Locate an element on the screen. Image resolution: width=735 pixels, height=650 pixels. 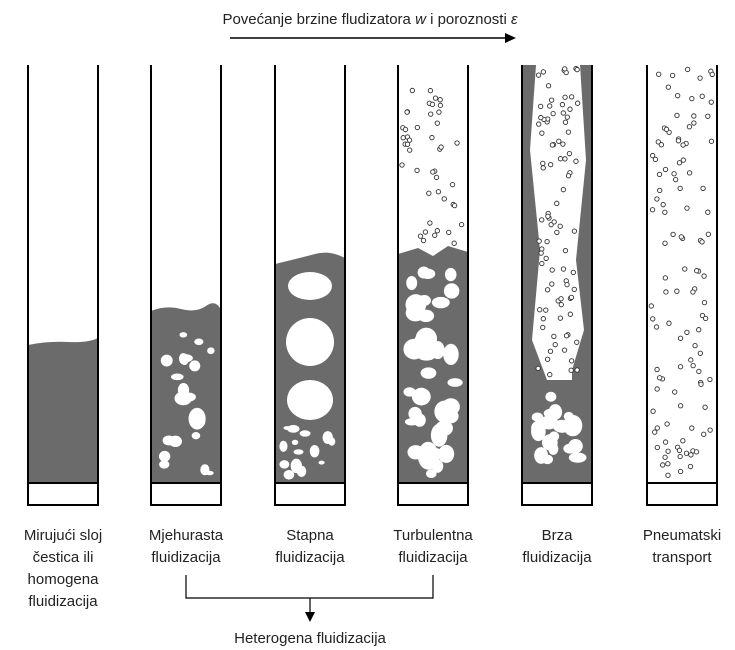
column-label: homogena is located at coordinates (64, 579).